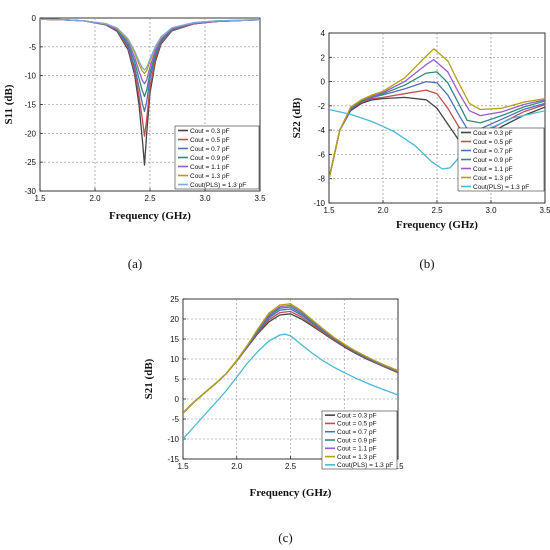  What do you see at coordinates (30, 162) in the screenshot?
I see `y-tick-label: -25` at bounding box center [30, 162].